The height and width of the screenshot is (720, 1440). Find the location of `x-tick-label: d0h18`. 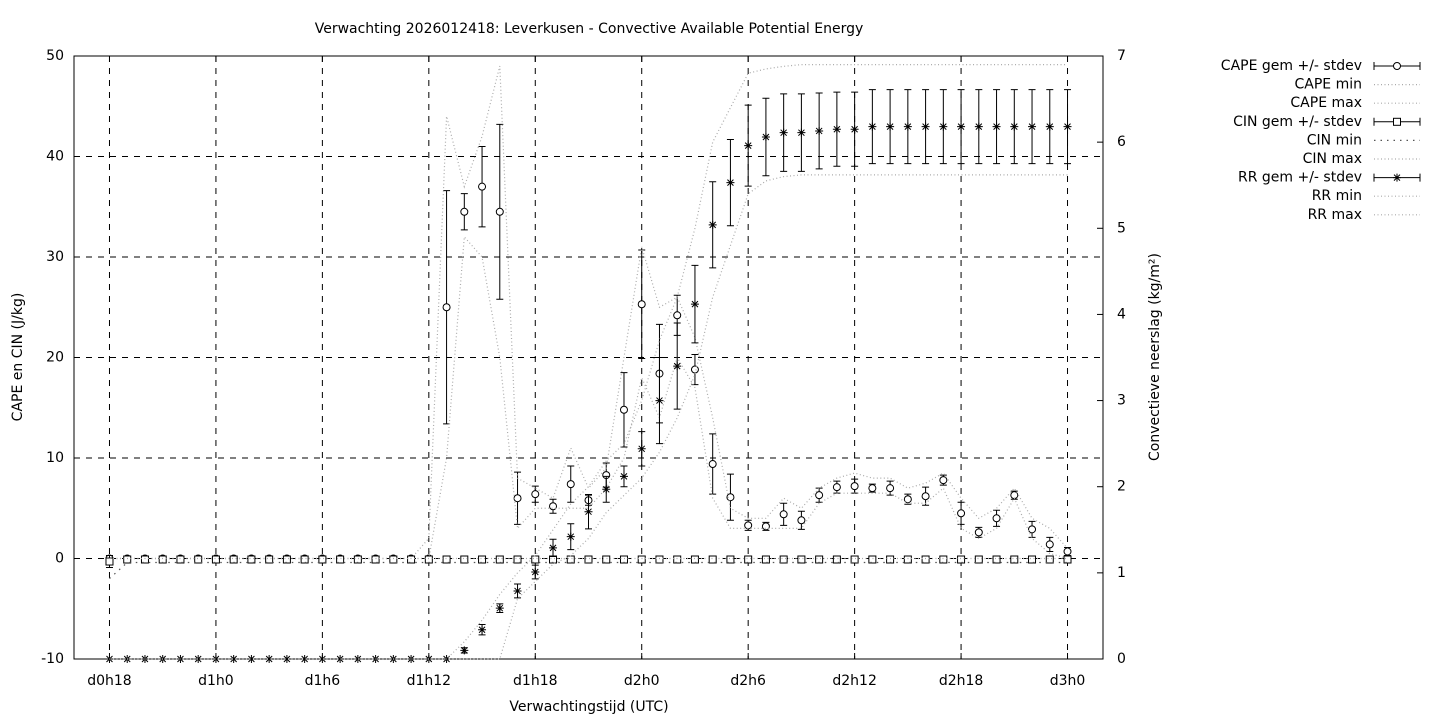

x-tick-label: d0h18 is located at coordinates (109, 681).